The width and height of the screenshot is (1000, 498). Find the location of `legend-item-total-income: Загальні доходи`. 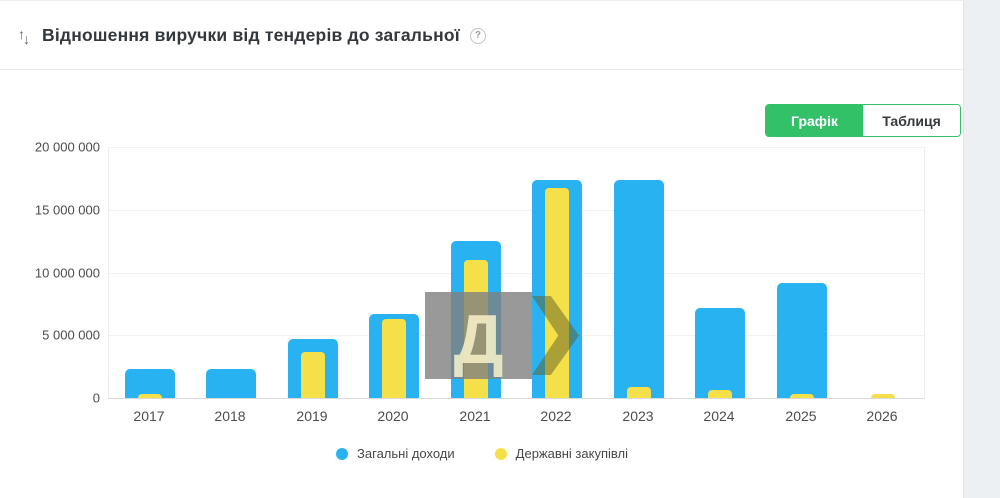

legend-item-total-income: Загальні доходи is located at coordinates (395, 453).